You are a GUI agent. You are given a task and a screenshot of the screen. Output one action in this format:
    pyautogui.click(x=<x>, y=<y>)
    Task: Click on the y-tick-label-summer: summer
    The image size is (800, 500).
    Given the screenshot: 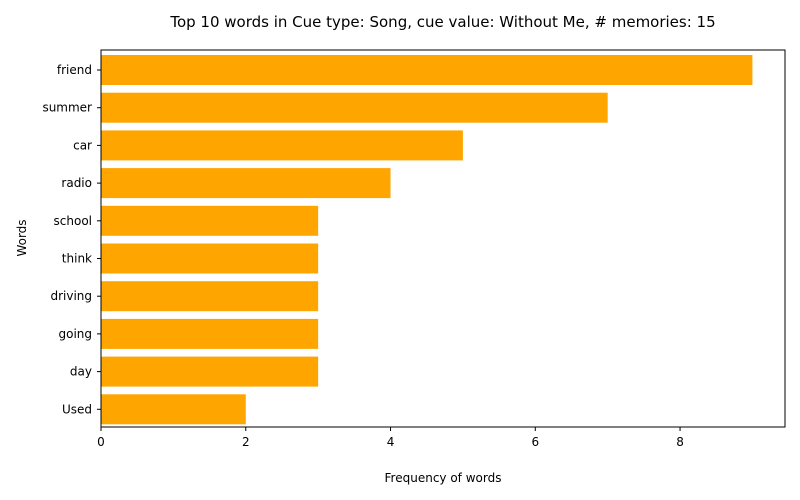 What is the action you would take?
    pyautogui.click(x=67, y=108)
    